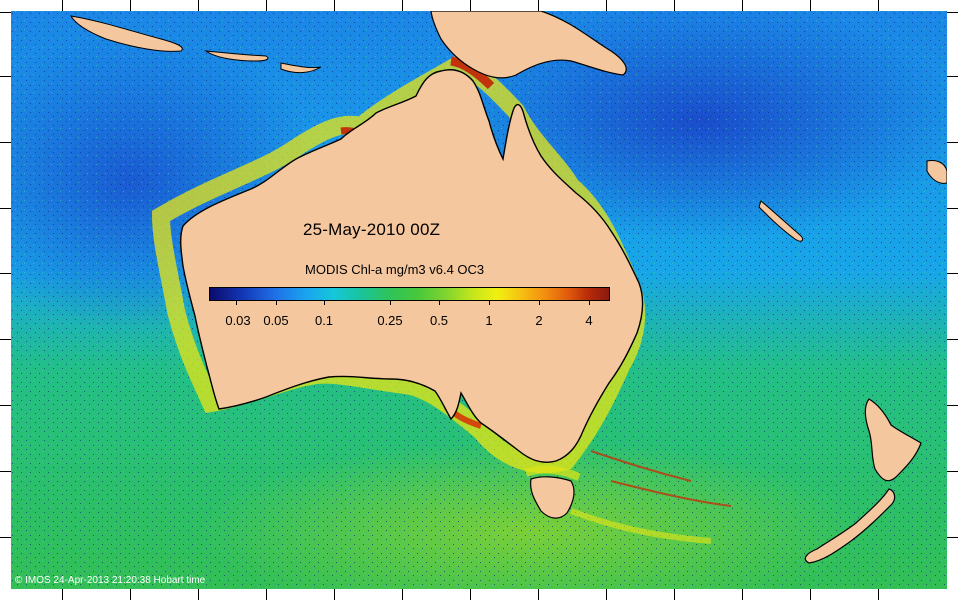  I want to click on colorbar-tick-label: 4, so click(589, 320).